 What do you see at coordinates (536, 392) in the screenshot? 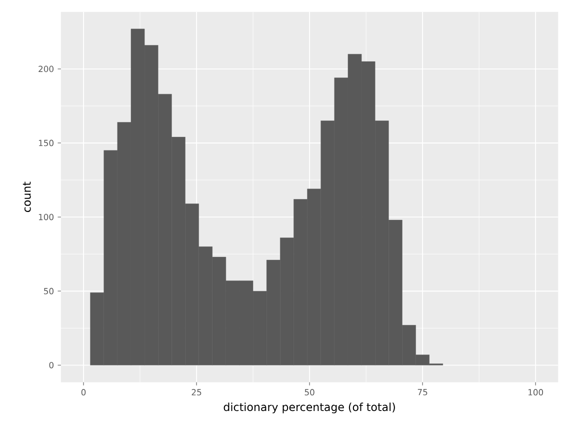
I see `x-tick-label: 100` at bounding box center [536, 392].